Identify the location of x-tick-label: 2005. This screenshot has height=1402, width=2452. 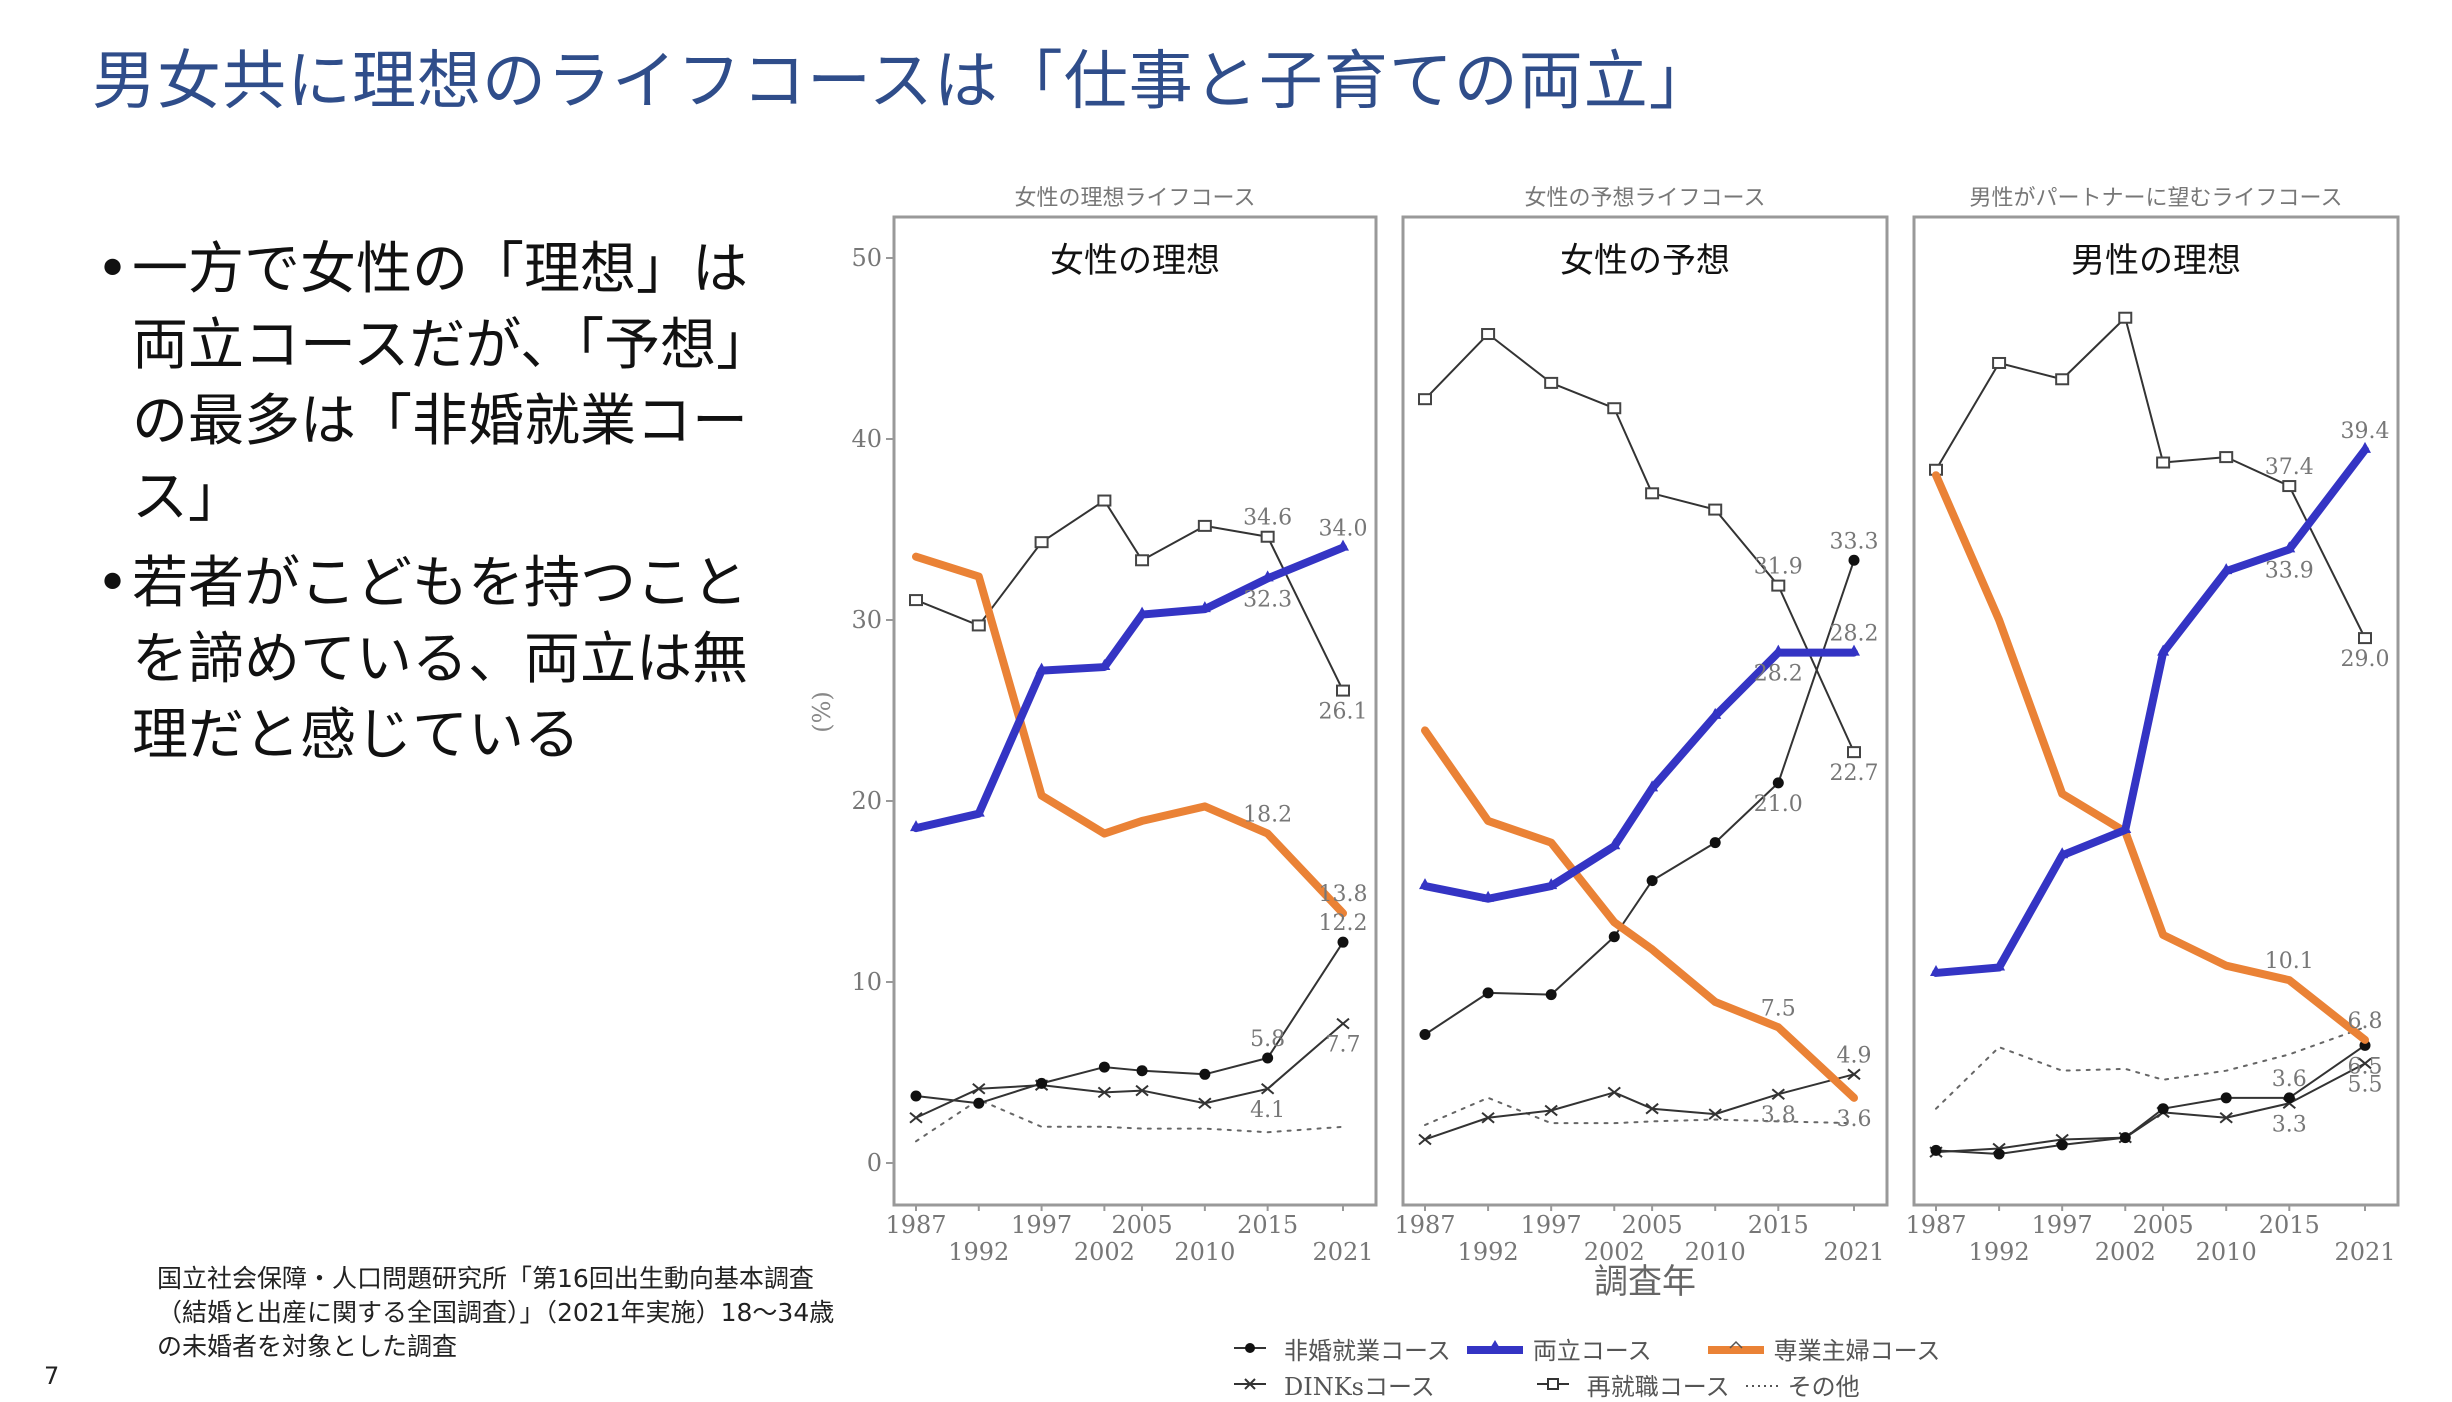
(1652, 1225).